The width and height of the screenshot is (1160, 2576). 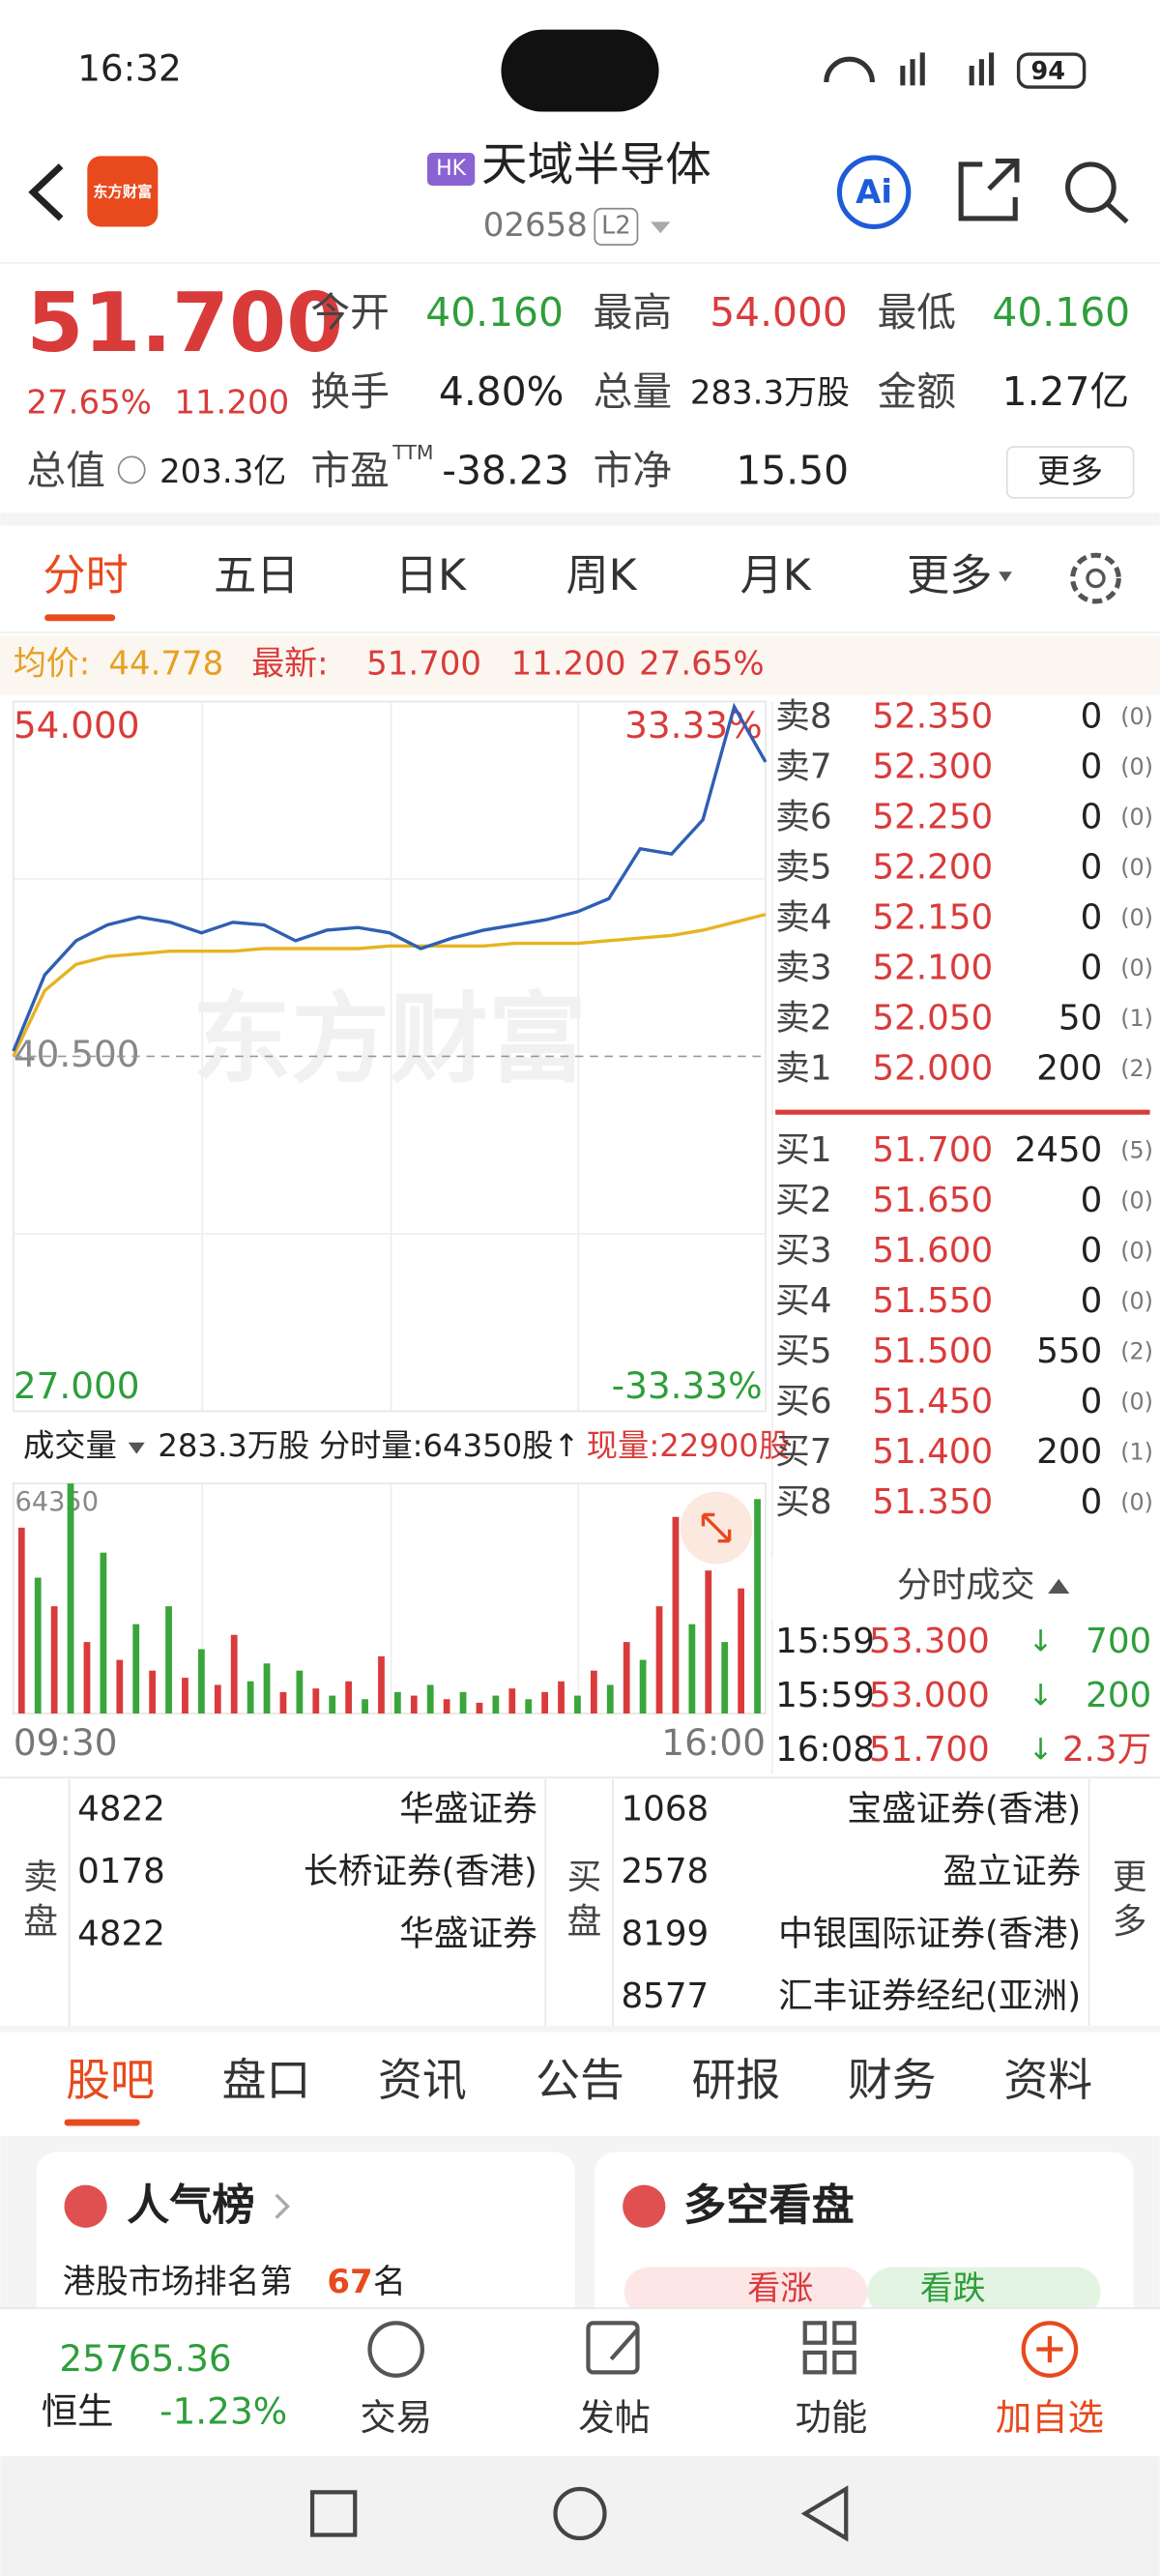 What do you see at coordinates (602, 575) in the screenshot?
I see `tab: 周K` at bounding box center [602, 575].